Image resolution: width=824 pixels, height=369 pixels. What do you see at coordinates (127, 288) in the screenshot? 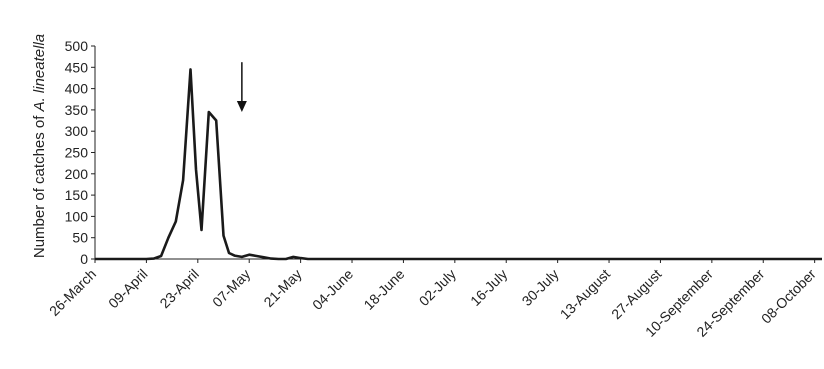
I see `x-tick-label: 09-April` at bounding box center [127, 288].